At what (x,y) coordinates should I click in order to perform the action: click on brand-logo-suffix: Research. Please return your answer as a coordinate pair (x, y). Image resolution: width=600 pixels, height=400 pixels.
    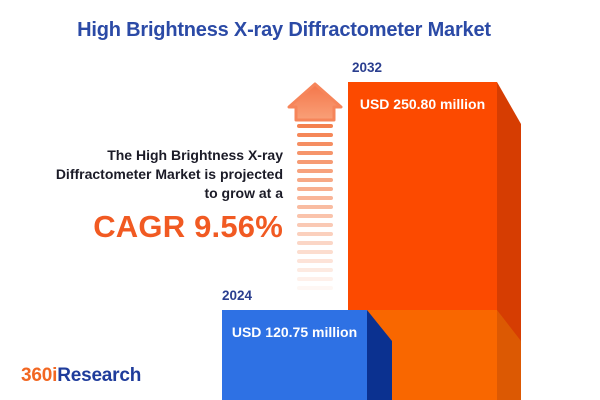
    Looking at the image, I should click on (99, 375).